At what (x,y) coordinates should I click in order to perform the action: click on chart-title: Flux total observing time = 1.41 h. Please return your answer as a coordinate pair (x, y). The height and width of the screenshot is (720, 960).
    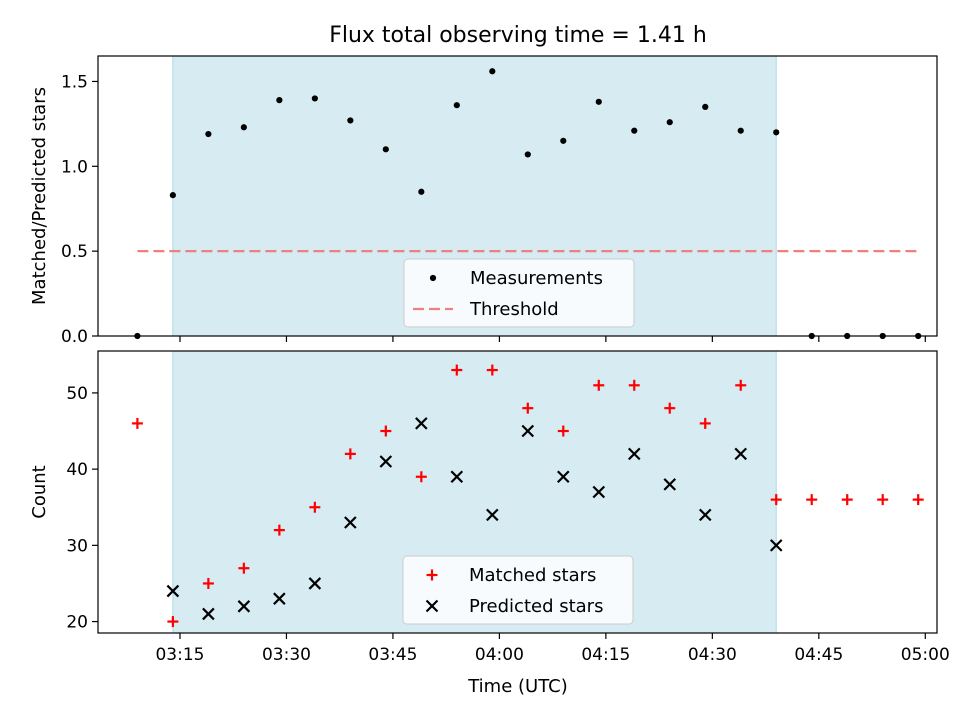
    Looking at the image, I should click on (518, 35).